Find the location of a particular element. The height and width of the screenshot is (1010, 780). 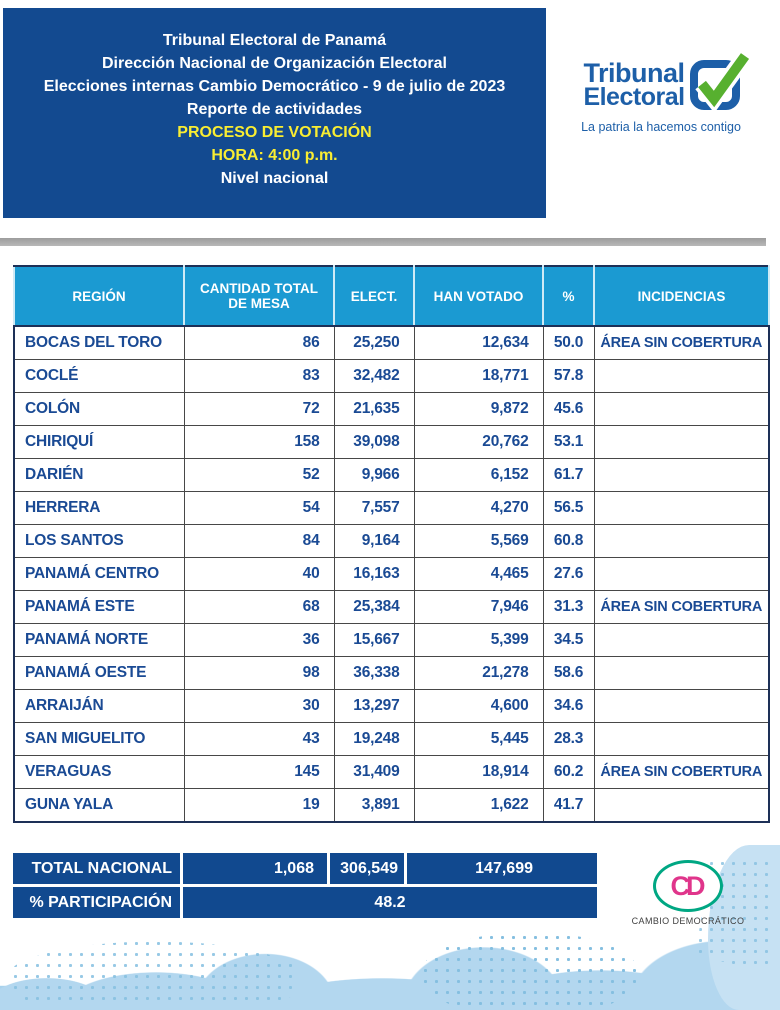

cell-mesas: 98 is located at coordinates (259, 673).